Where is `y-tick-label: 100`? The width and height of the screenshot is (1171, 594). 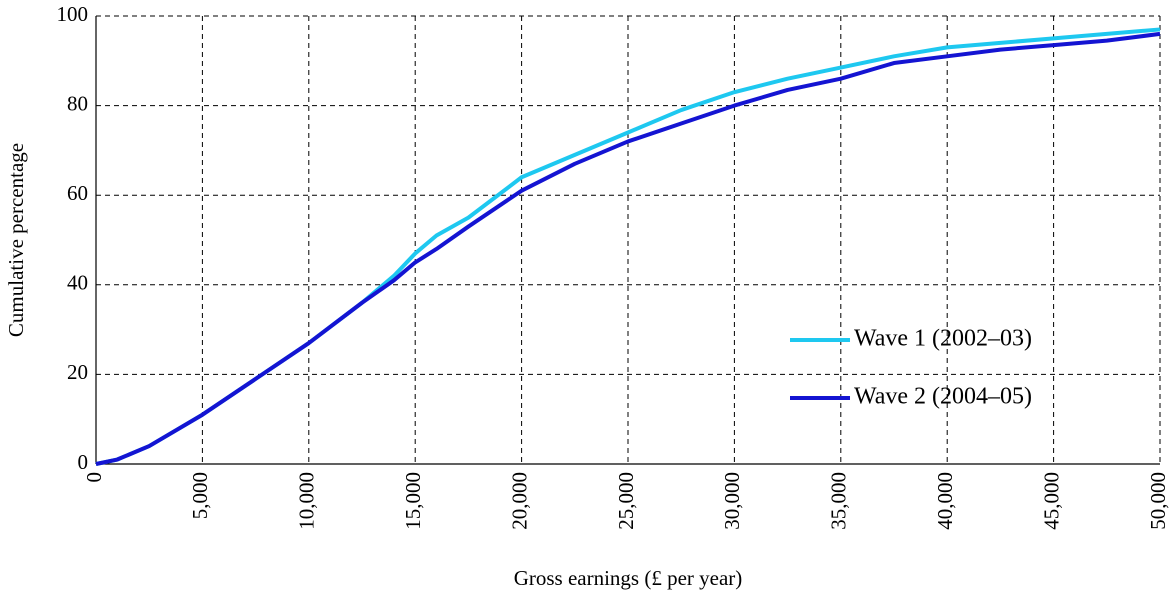
y-tick-label: 100 is located at coordinates (73, 14).